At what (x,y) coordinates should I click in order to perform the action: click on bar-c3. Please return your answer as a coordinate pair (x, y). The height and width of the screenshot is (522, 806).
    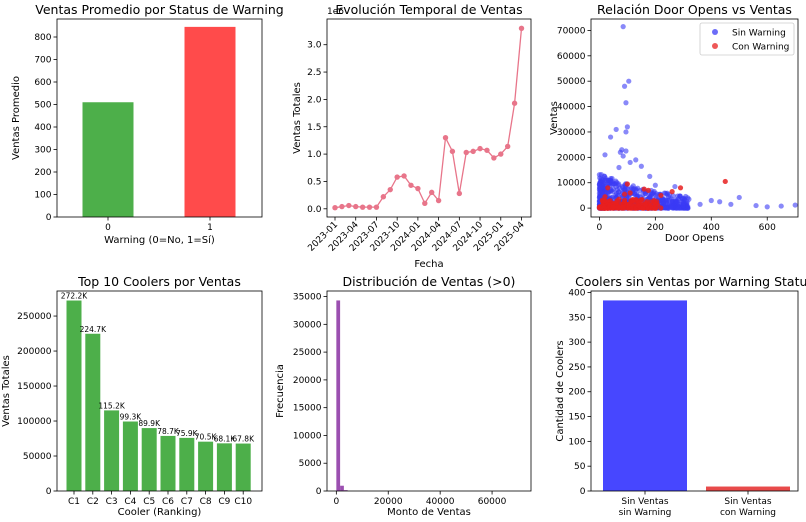
    Looking at the image, I should click on (112, 450).